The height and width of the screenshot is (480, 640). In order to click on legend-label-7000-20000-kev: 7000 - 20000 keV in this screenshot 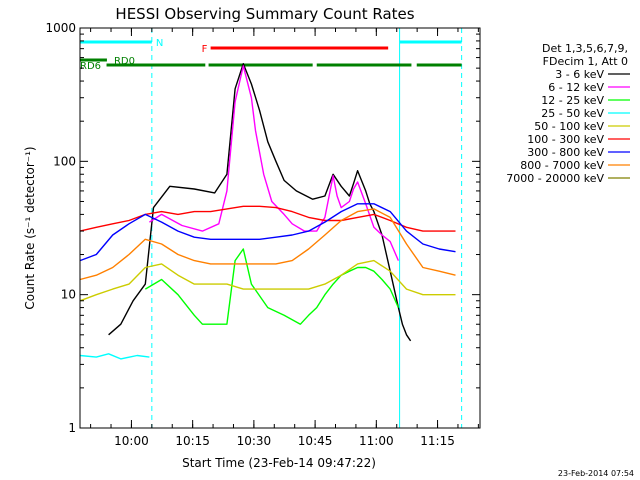, I will do `click(555, 178)`.